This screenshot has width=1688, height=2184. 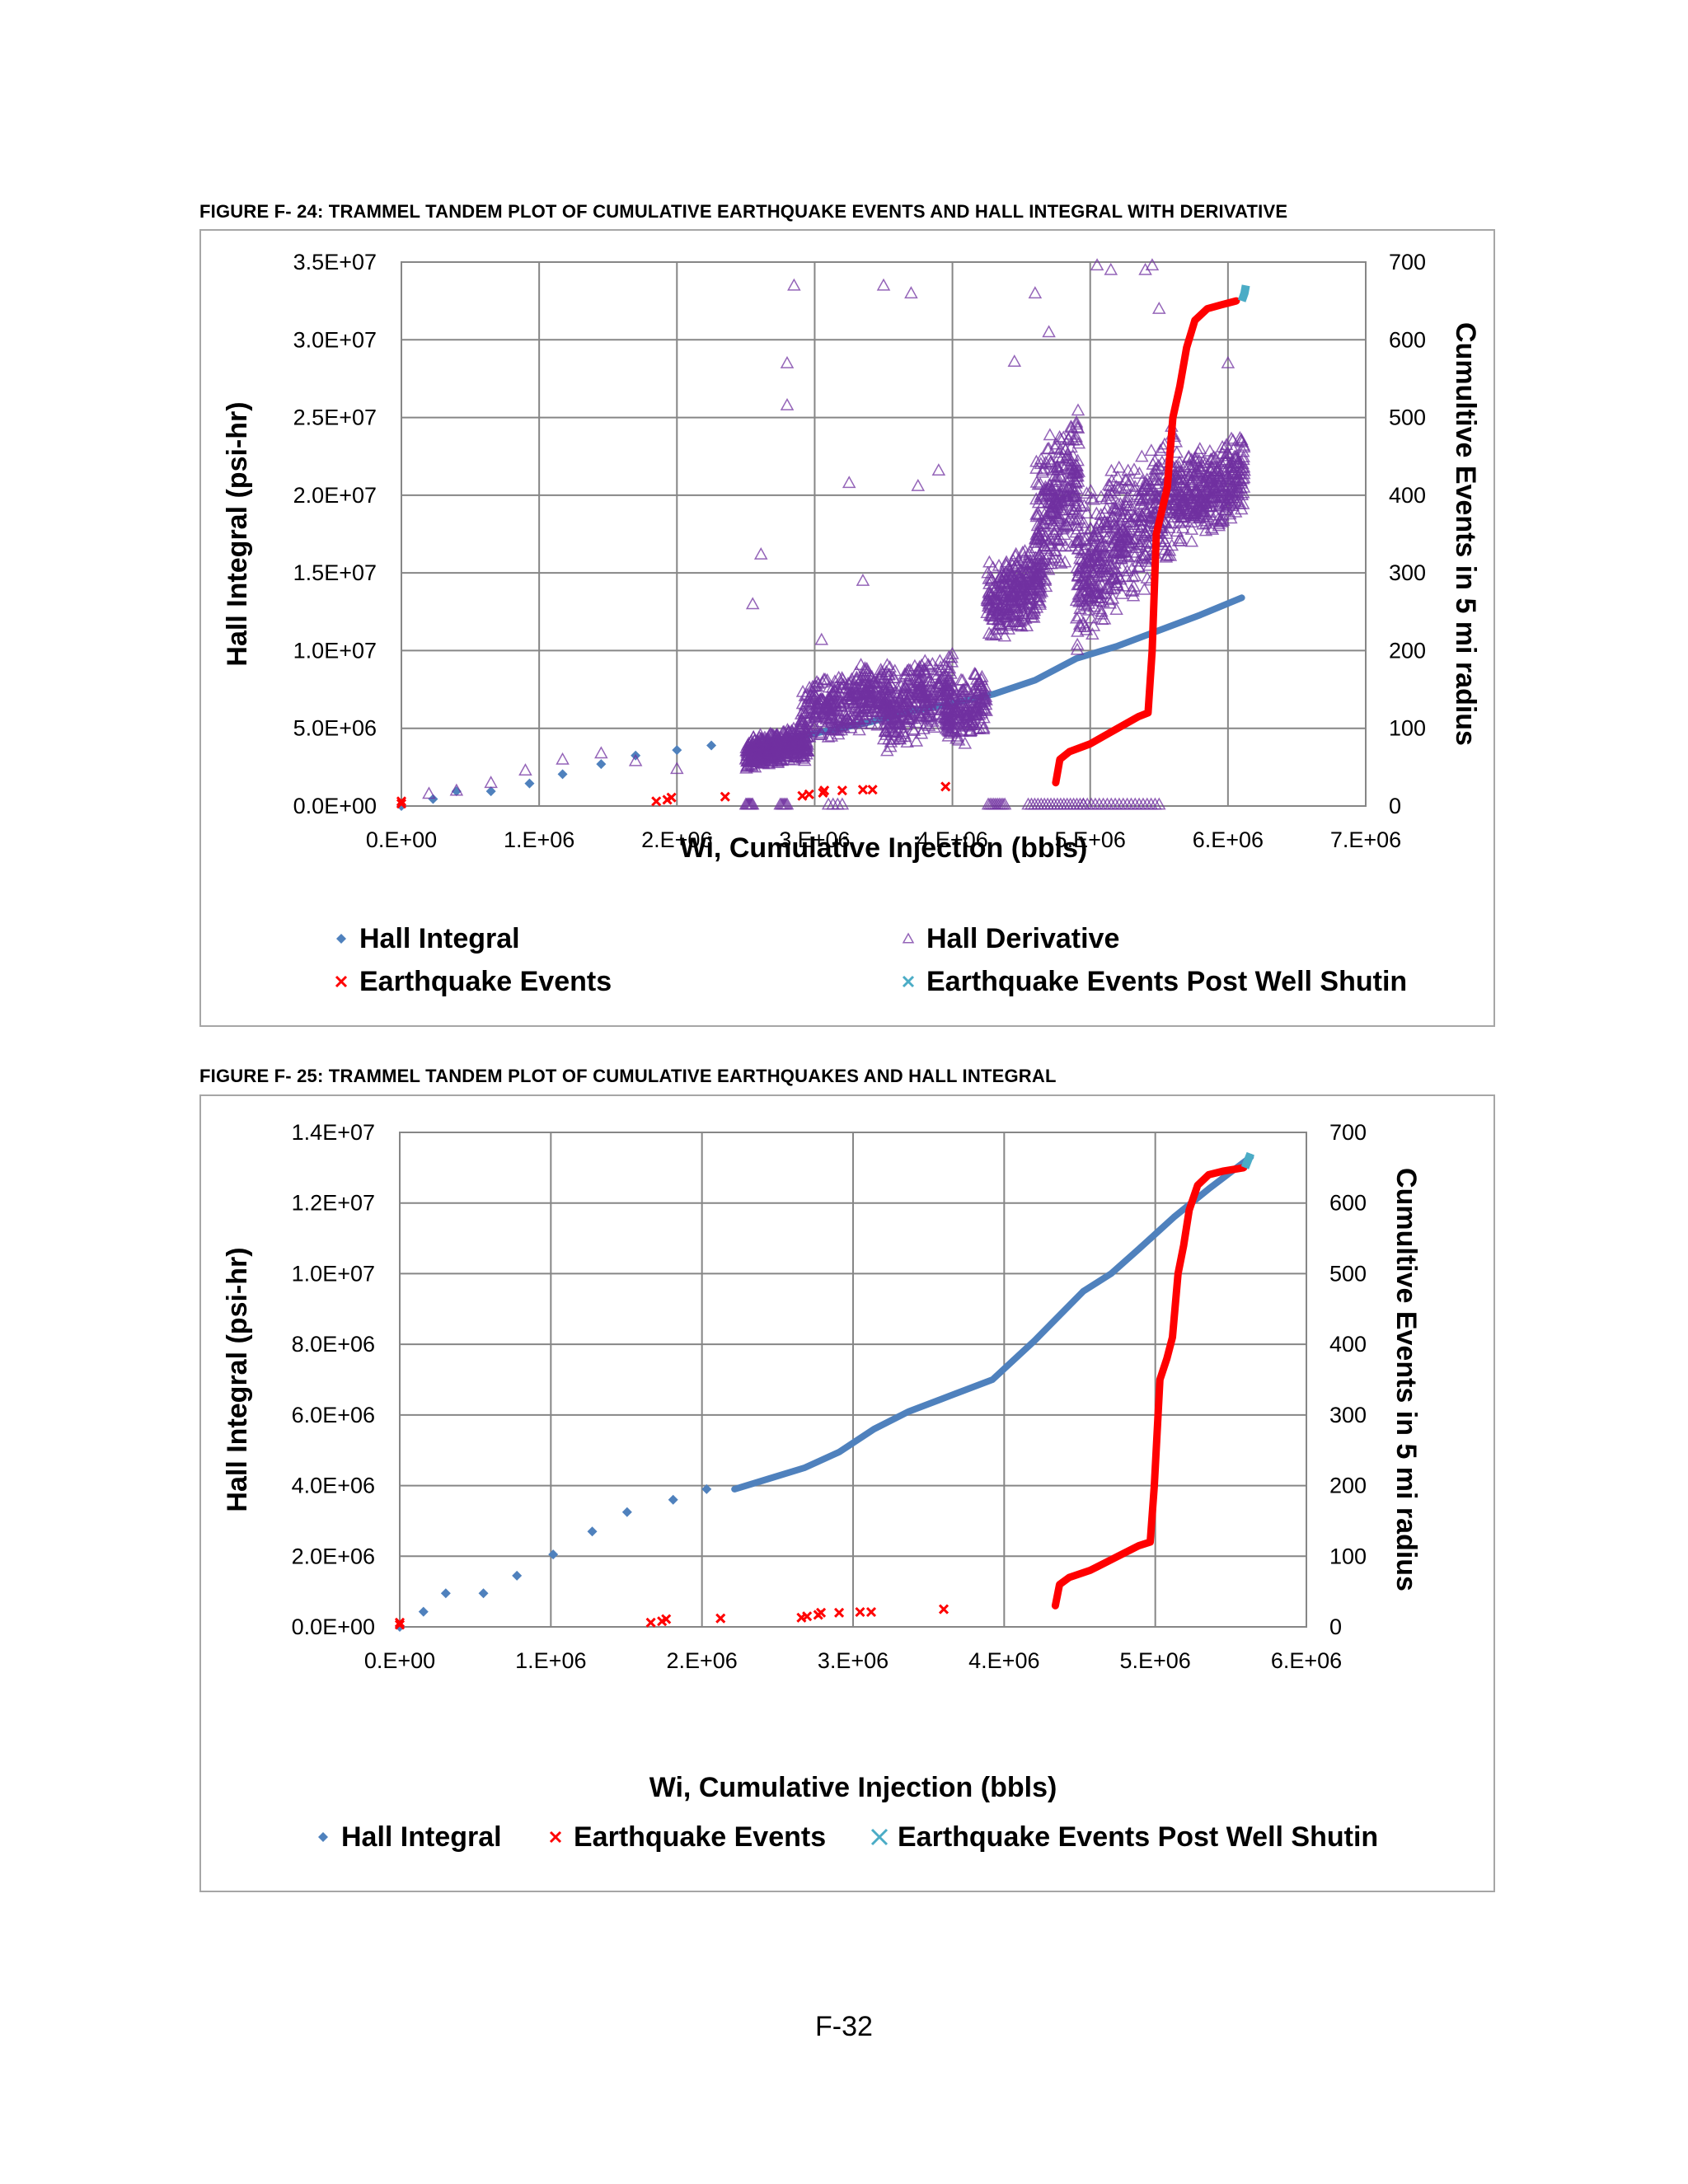 I want to click on y2-axis-title: Cumultive Events in 5 mi radius, so click(x=1406, y=1379).